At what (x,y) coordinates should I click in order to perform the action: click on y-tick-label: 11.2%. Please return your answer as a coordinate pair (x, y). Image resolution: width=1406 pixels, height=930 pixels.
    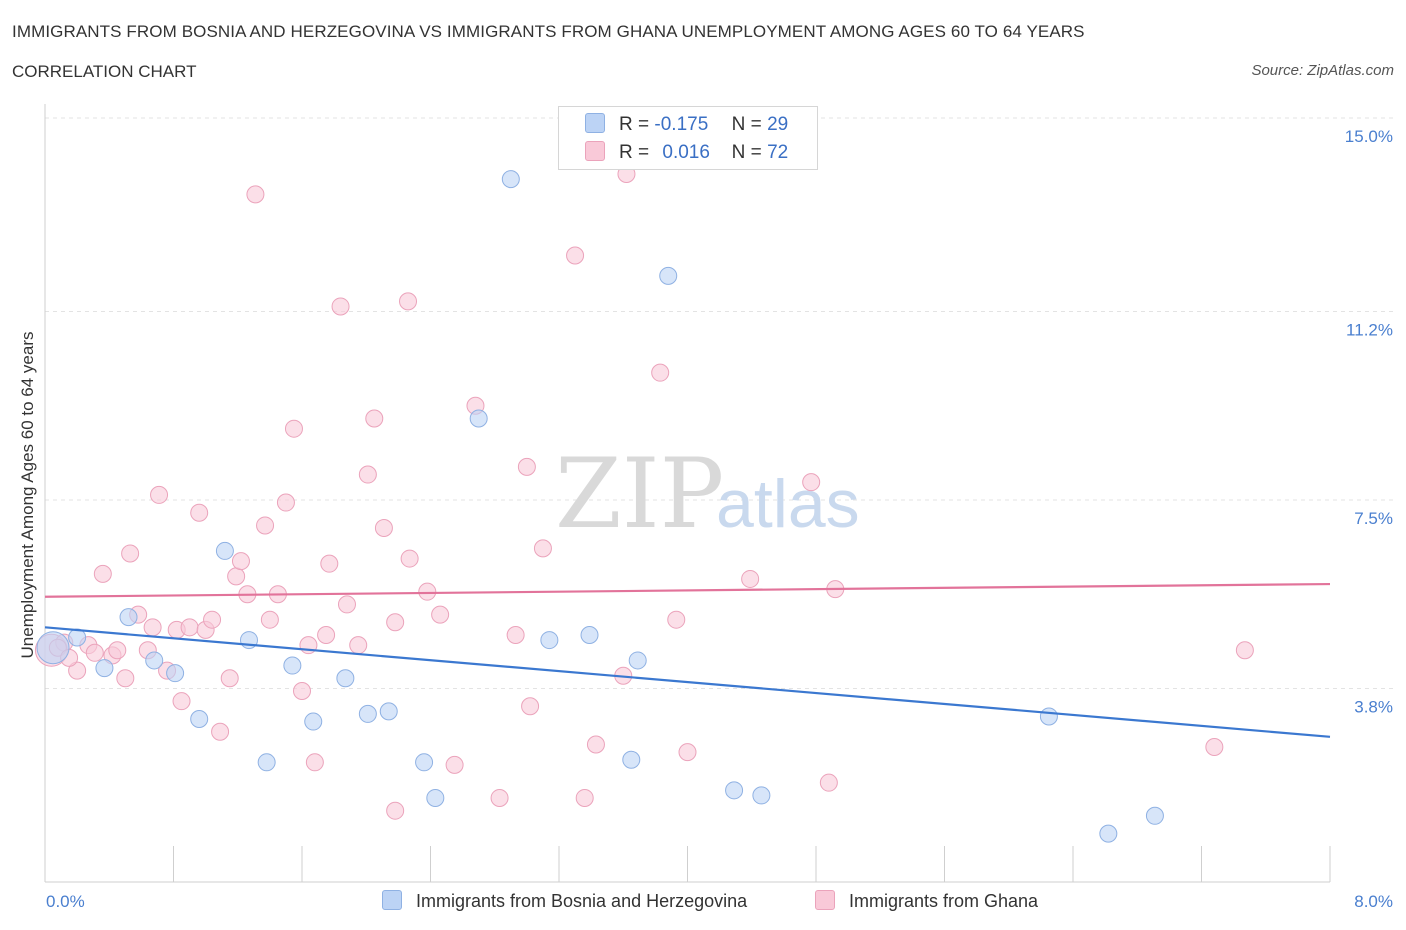
    Looking at the image, I should click on (1369, 330).